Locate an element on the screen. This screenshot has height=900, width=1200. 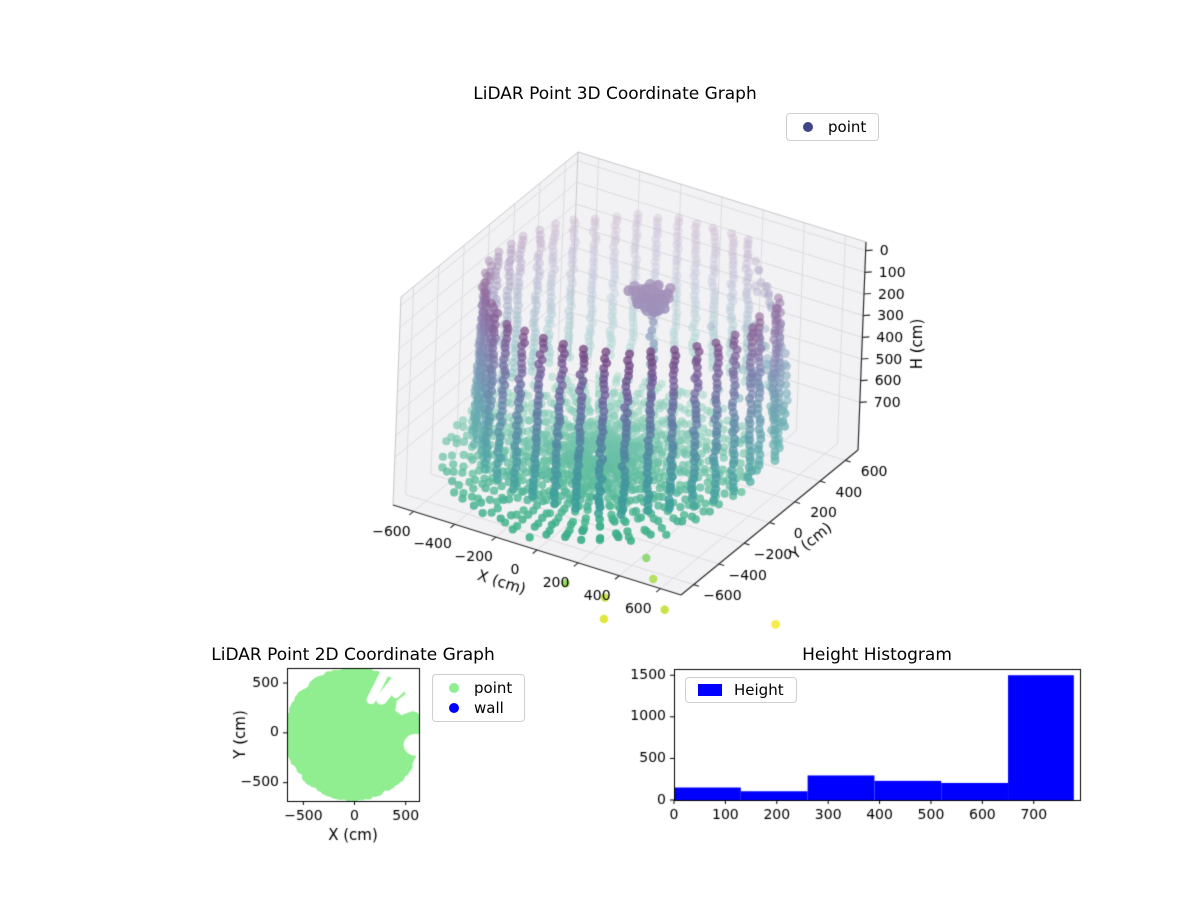
point-marker-icon is located at coordinates (808, 127).